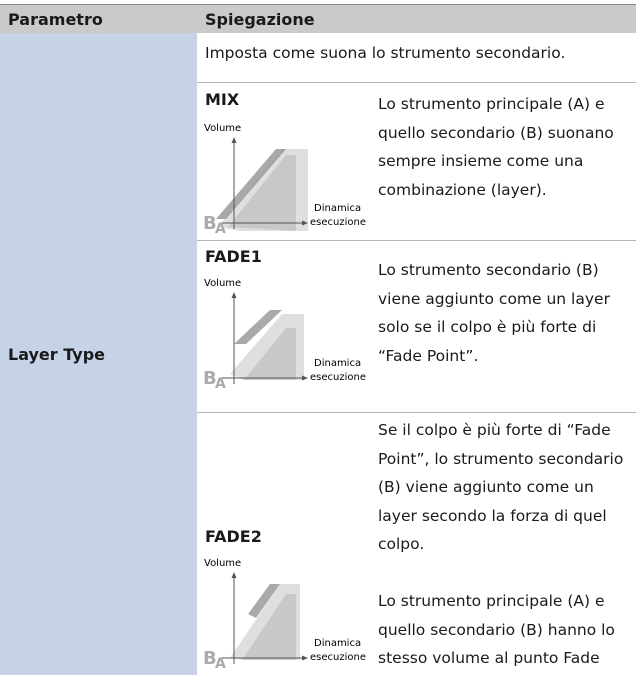 This screenshot has width=636, height=675. What do you see at coordinates (318, 18) in the screenshot?
I see `header-bar` at bounding box center [318, 18].